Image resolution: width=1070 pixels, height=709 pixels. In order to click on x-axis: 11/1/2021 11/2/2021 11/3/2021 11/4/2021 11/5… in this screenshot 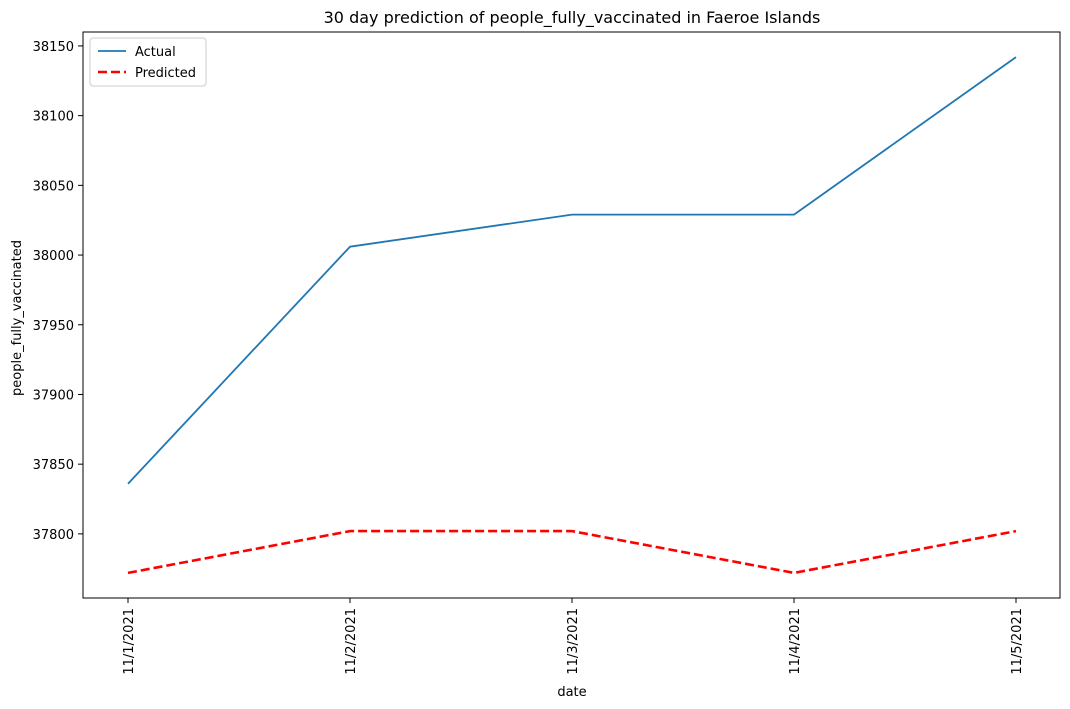, I will do `click(573, 636)`.